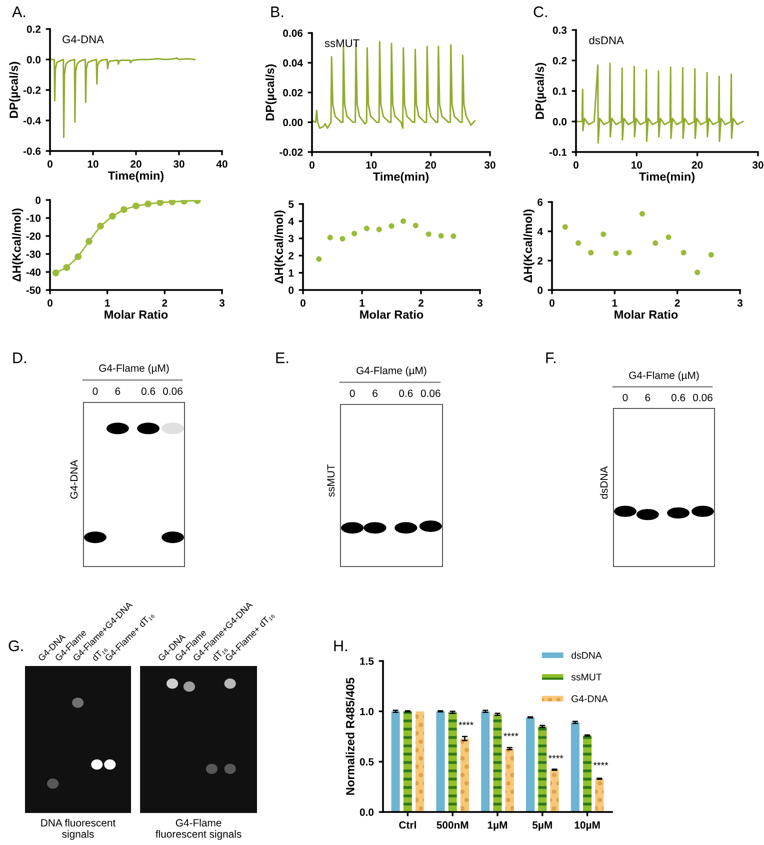 The image size is (764, 845). I want to click on text: ssMUT, so click(331, 480).